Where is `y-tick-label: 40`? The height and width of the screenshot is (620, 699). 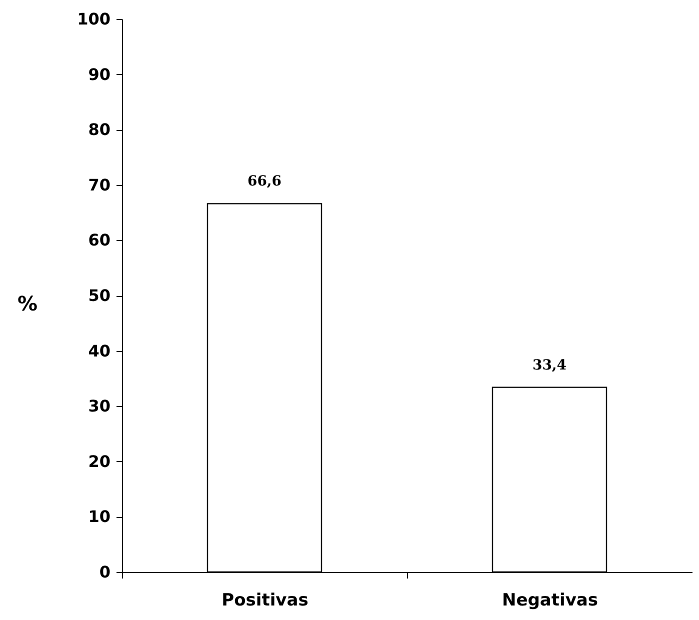
y-tick-label: 40 is located at coordinates (99, 350).